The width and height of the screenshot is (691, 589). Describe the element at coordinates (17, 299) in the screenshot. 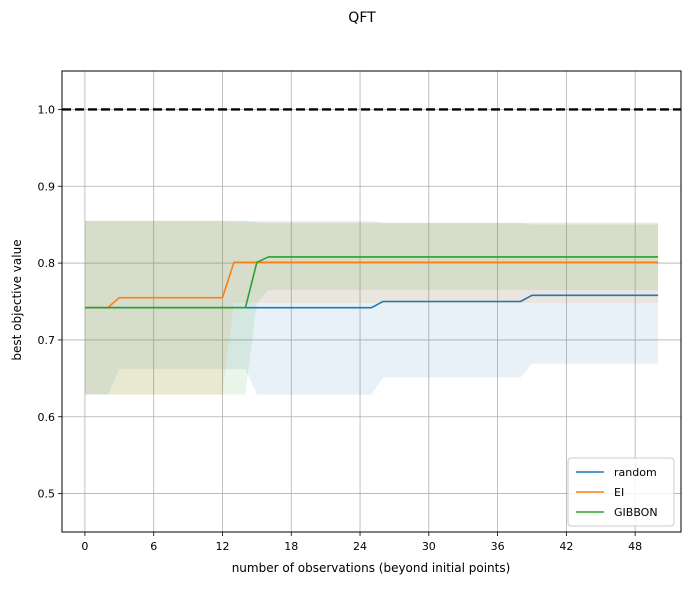

I see `y-axis-label: best objective value` at that location.